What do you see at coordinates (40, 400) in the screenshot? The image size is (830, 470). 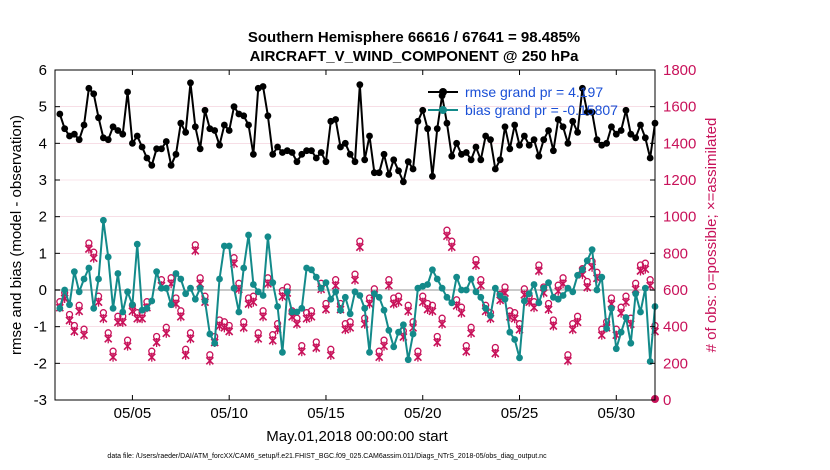 I see `y-tick-label-left: -3` at bounding box center [40, 400].